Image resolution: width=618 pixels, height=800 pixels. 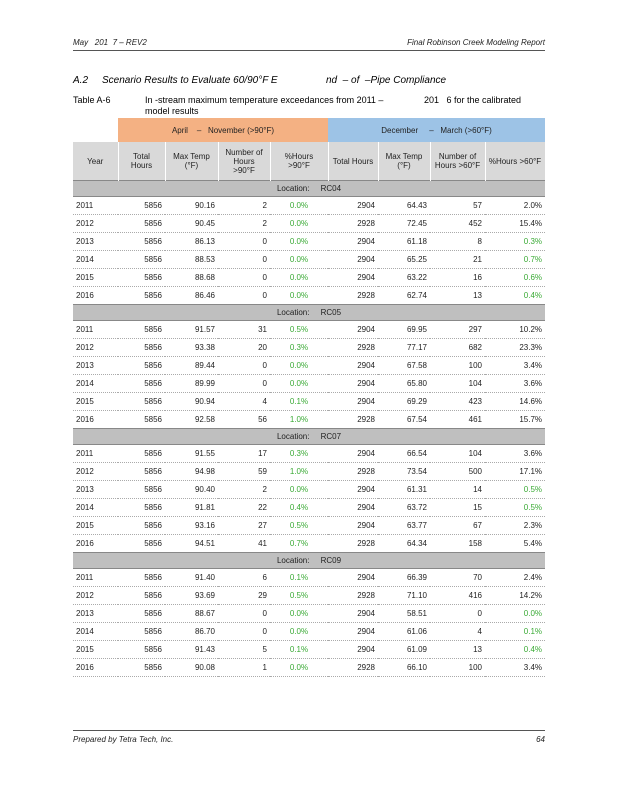 I want to click on table-cell: 2015, so click(x=95, y=401).